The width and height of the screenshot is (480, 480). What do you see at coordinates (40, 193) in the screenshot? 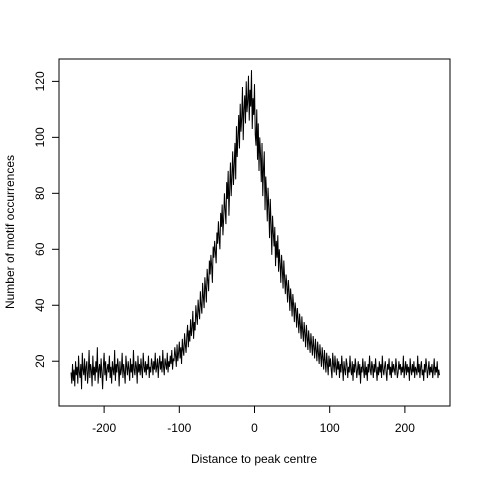
I see `y-tick-label: 80` at bounding box center [40, 193].